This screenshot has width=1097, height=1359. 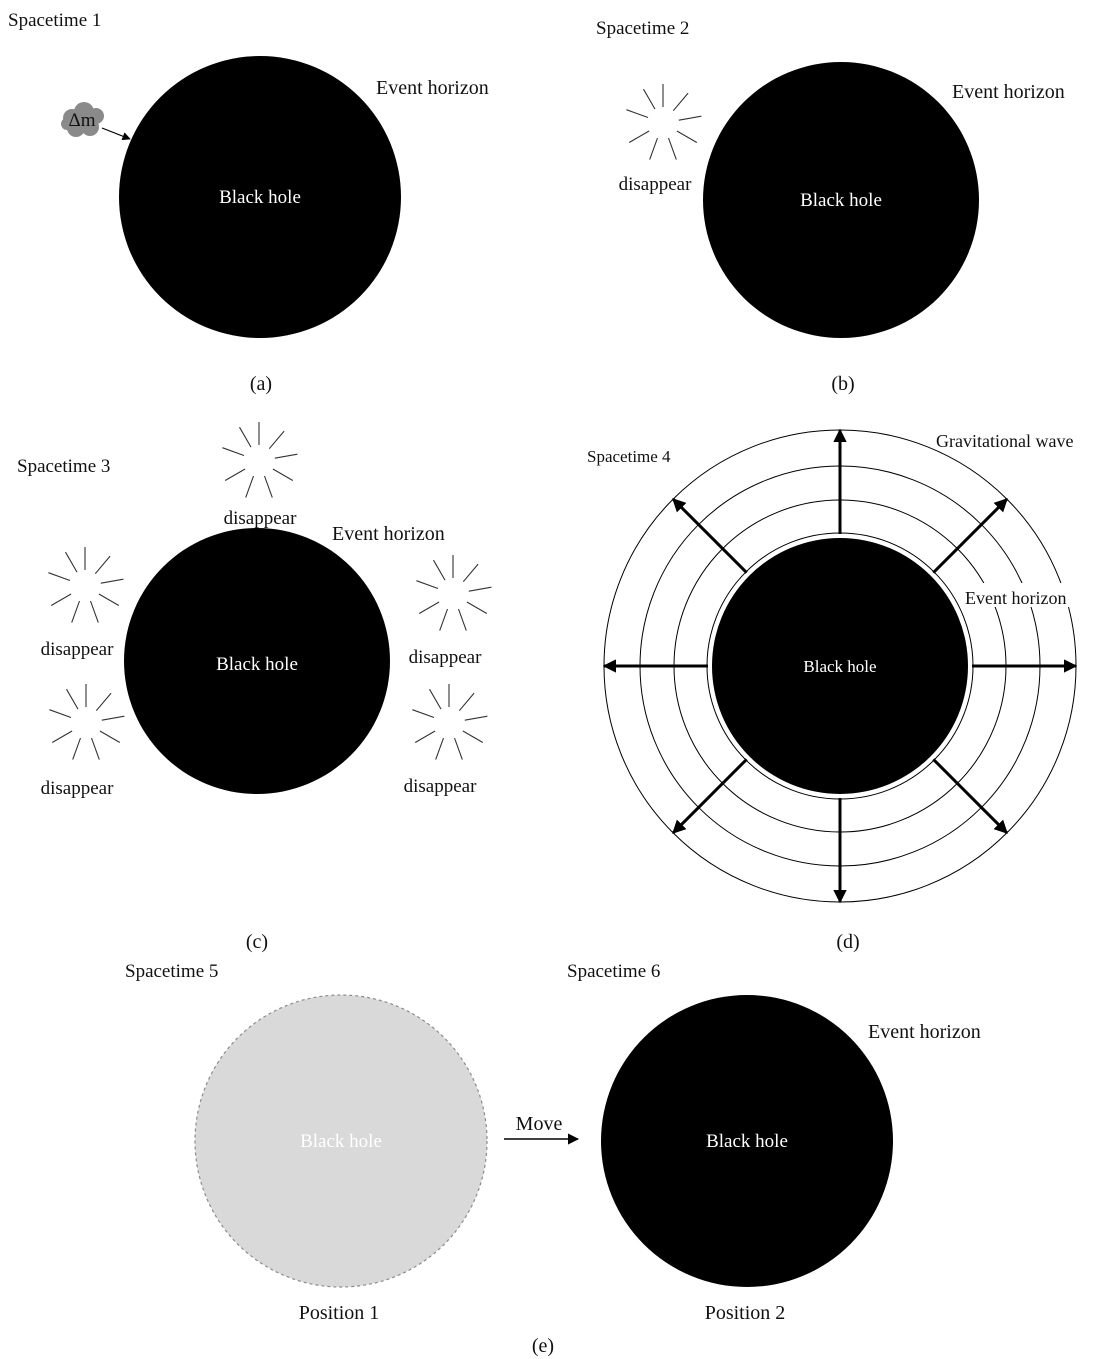 I want to click on panel-a-caption: (a), so click(x=261, y=384).